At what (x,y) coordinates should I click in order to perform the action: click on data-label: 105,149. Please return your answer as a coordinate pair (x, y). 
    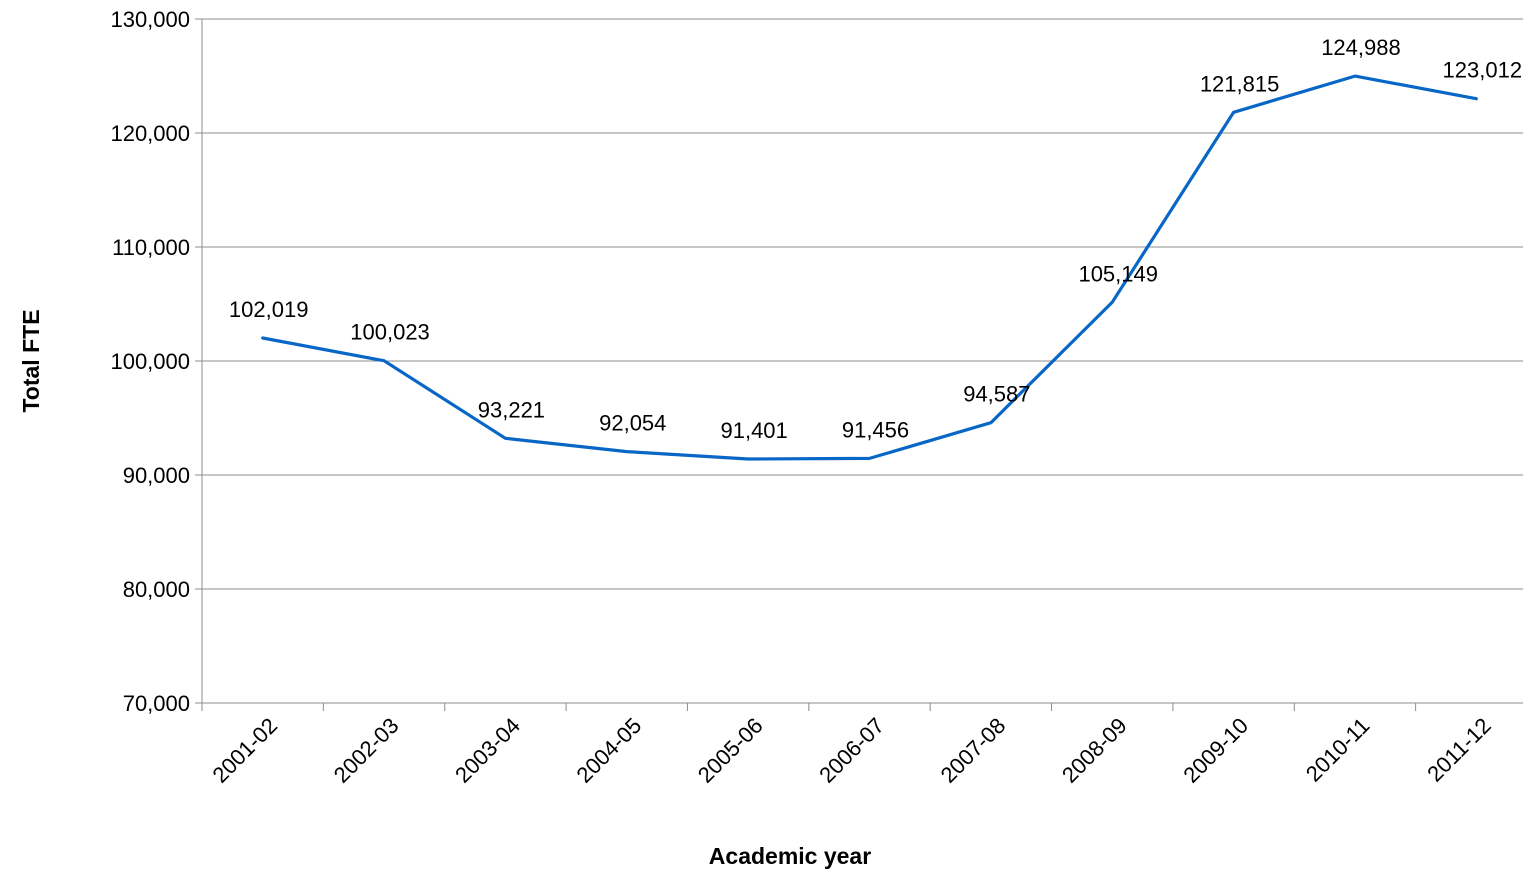
    Looking at the image, I should click on (1118, 273).